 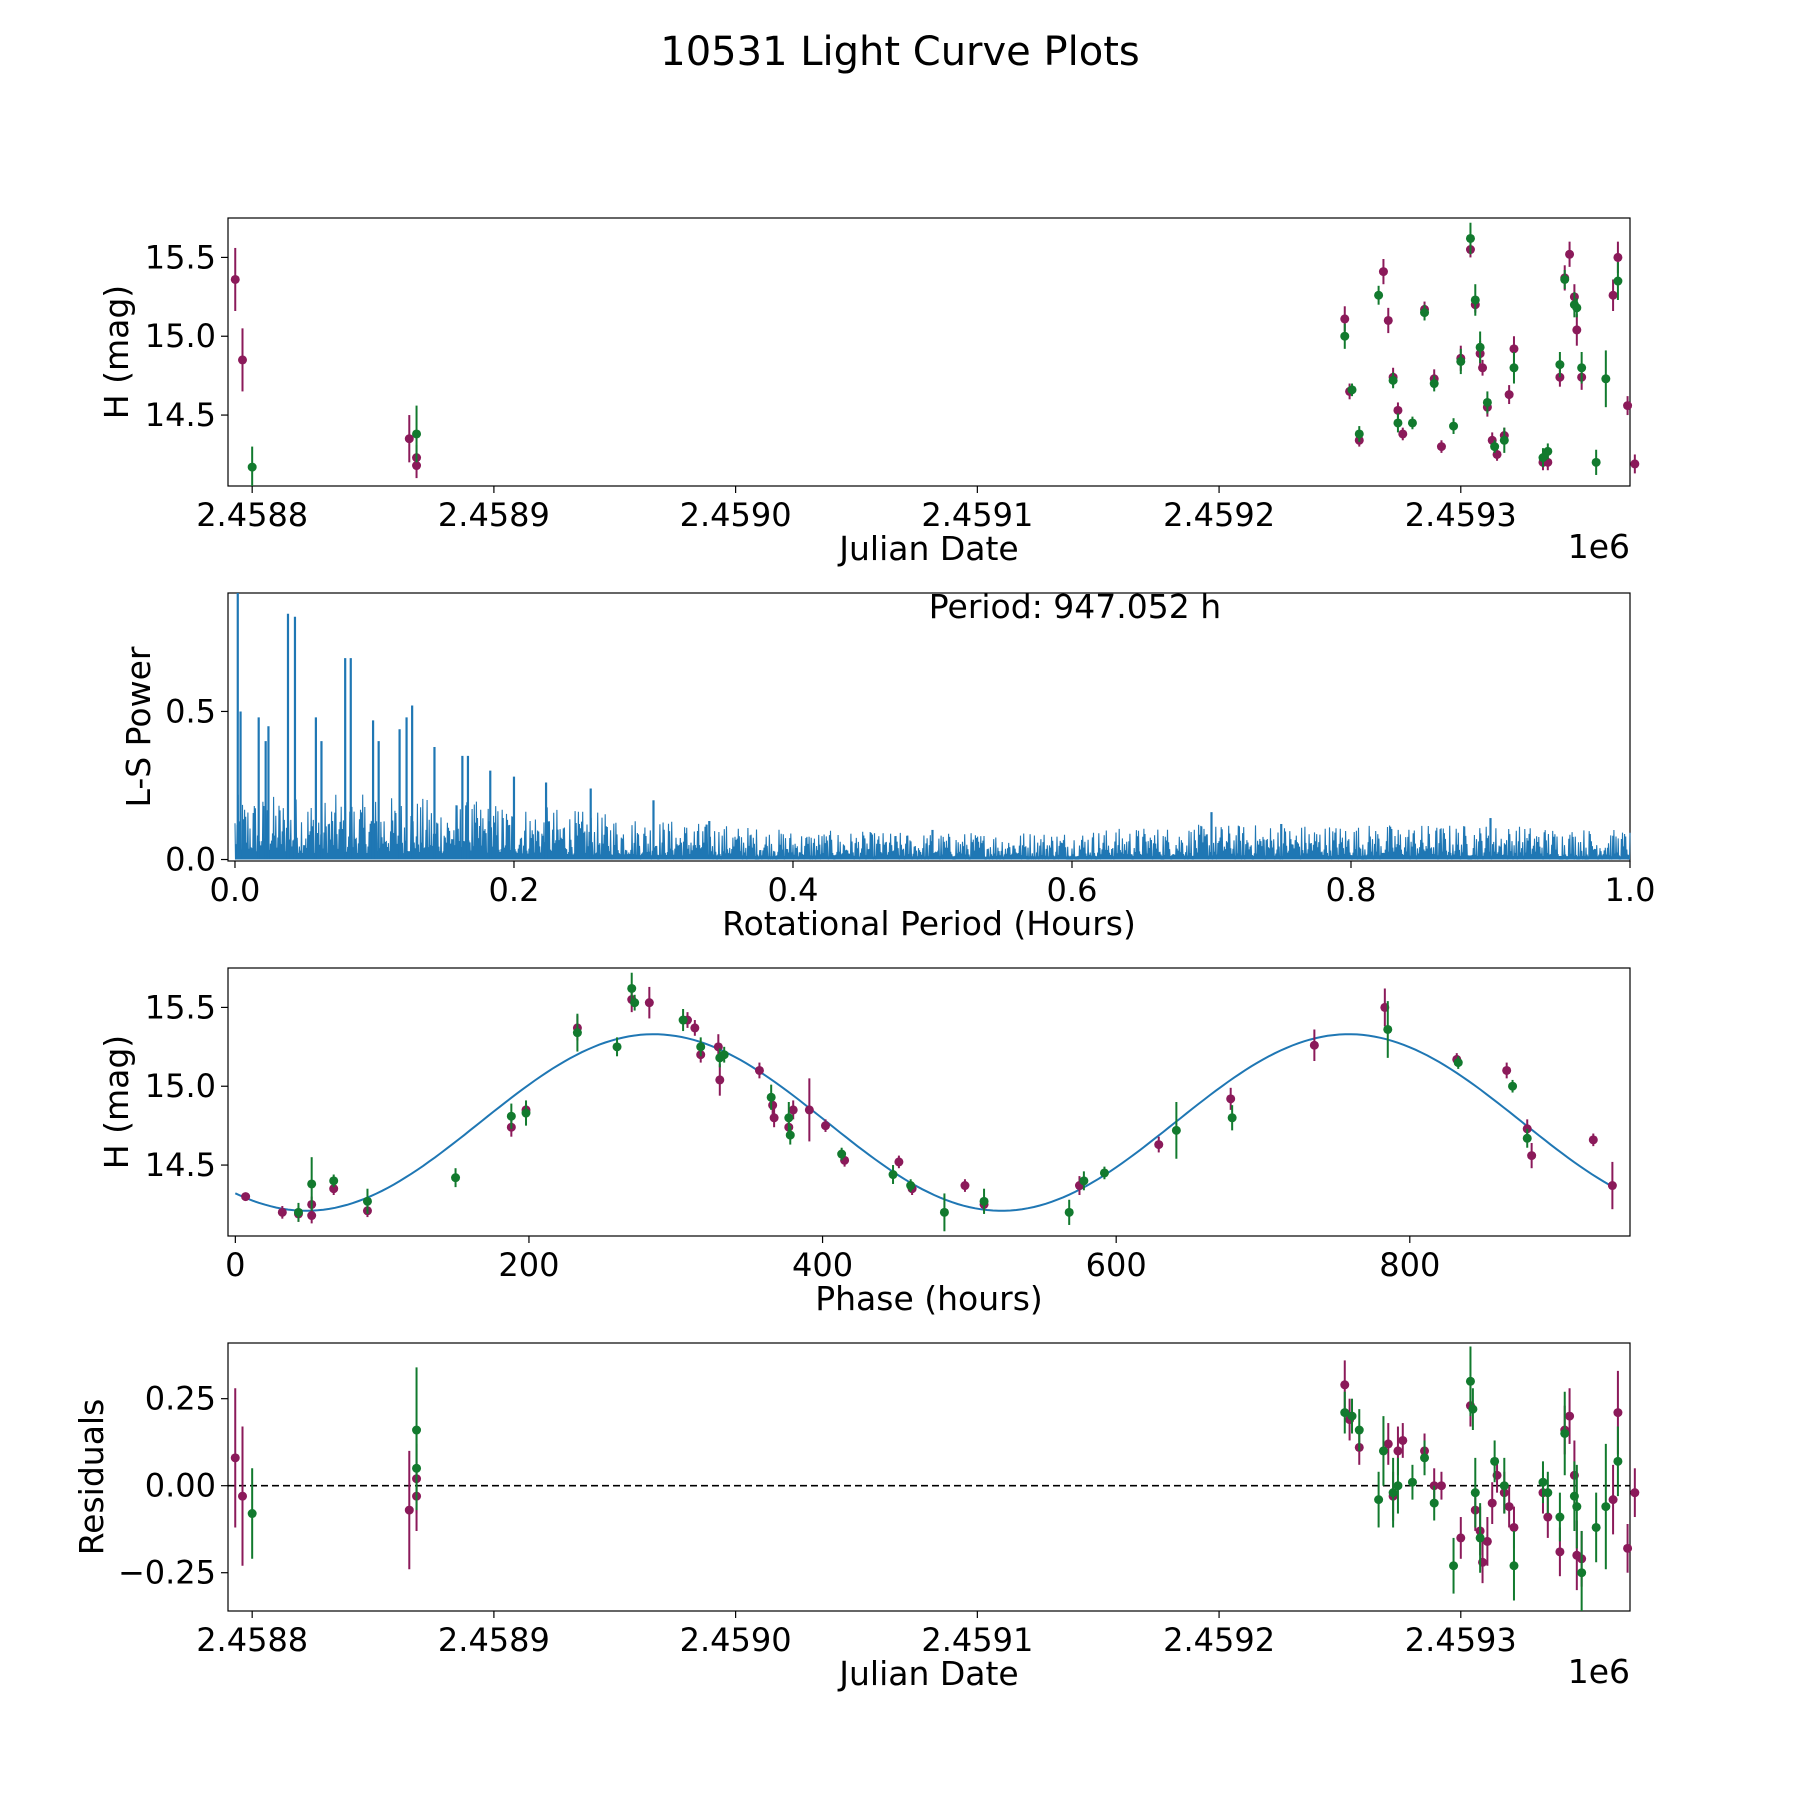 What do you see at coordinates (929, 352) in the screenshot?
I see `plot-area-light-curve` at bounding box center [929, 352].